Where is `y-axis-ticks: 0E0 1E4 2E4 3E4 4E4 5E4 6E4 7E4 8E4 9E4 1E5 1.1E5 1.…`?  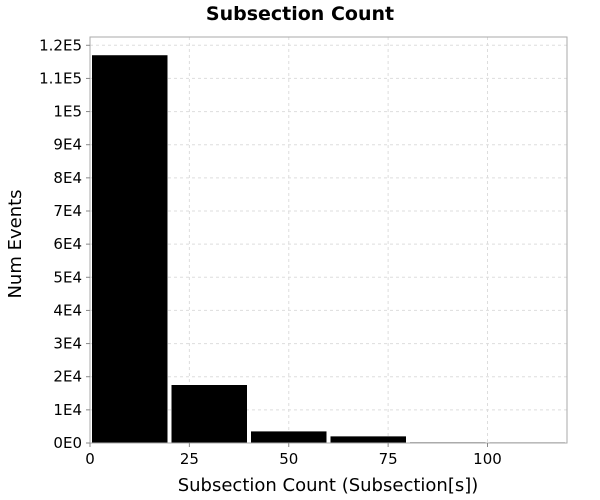 y-axis-ticks: 0E0 1E4 2E4 3E4 4E4 5E4 6E4 7E4 8E4 9E4 1E5 1.1E5 1.… is located at coordinates (64, 244).